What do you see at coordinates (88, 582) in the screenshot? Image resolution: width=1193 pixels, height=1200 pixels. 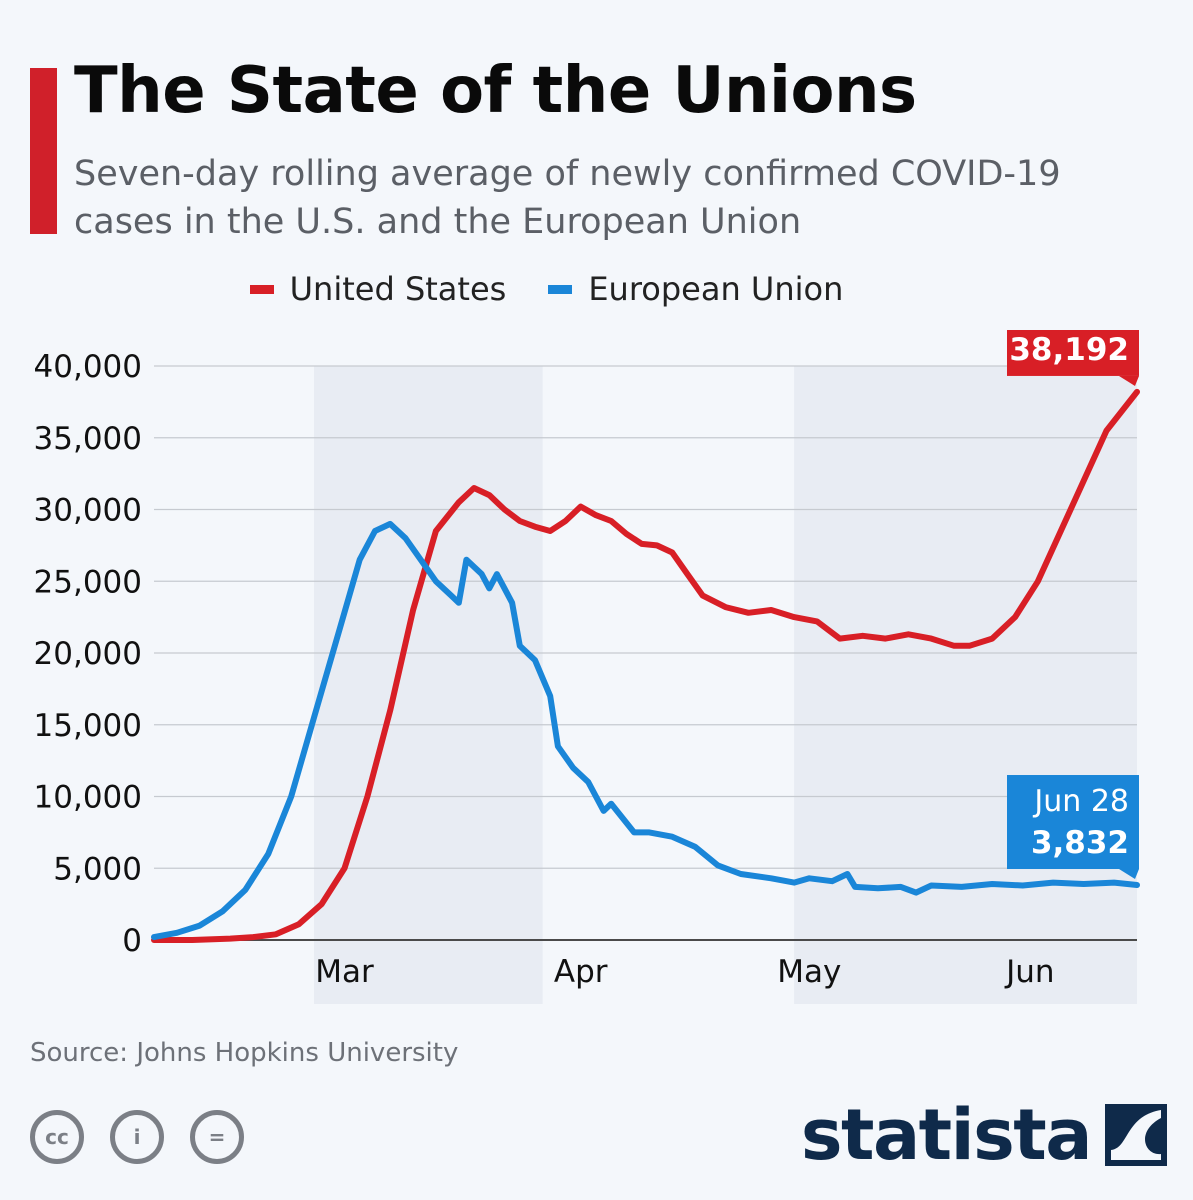 I see `y-tick-label: 25,000` at bounding box center [88, 582].